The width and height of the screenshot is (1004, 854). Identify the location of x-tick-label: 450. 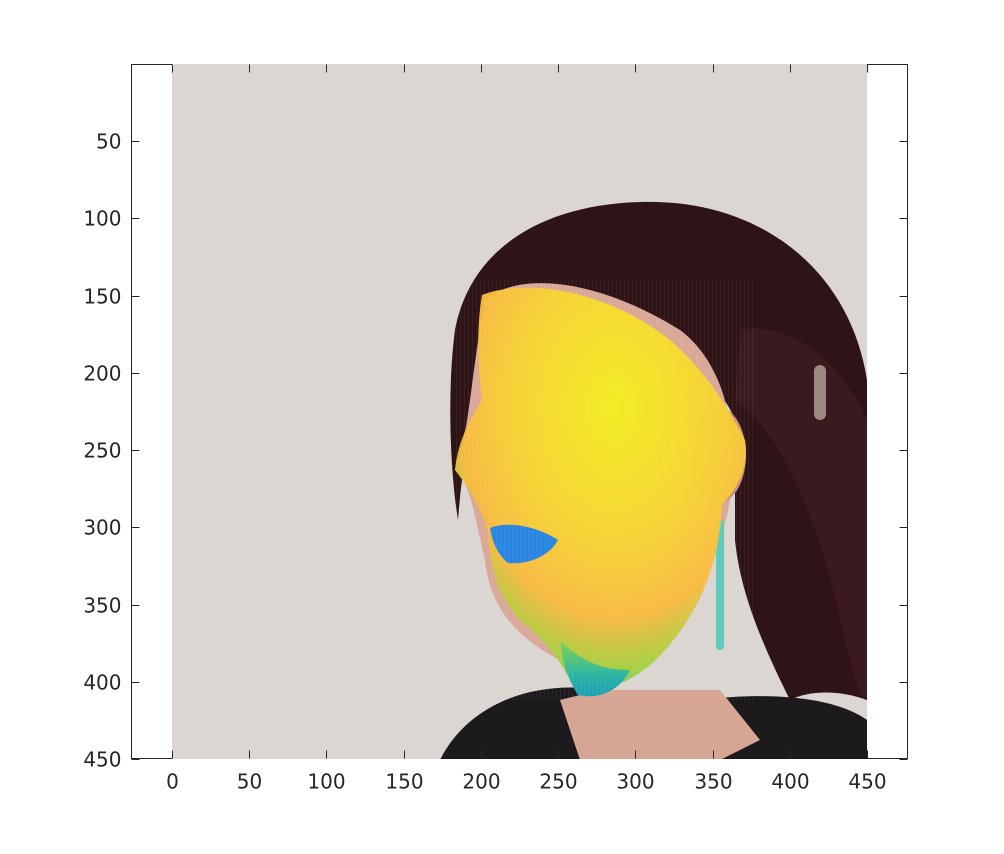
(867, 782).